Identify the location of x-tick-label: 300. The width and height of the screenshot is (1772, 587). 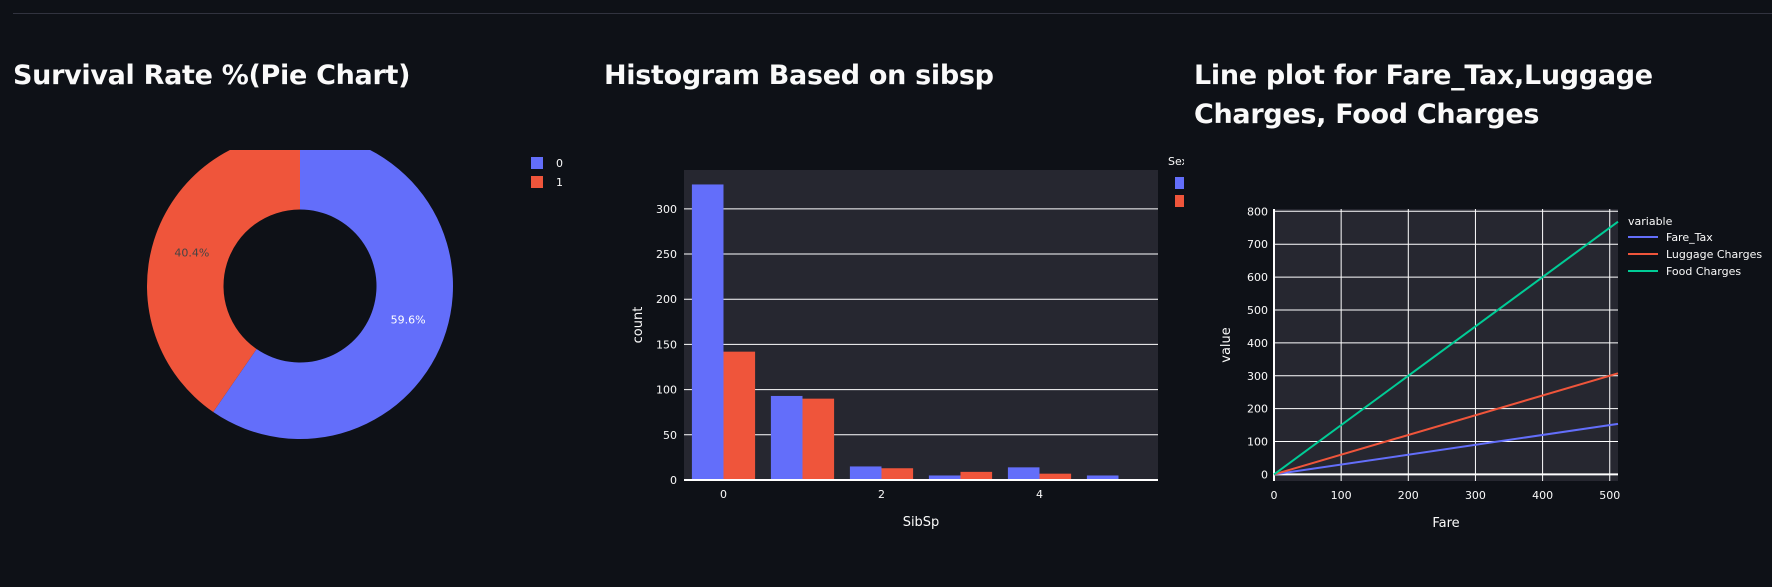
(1475, 495).